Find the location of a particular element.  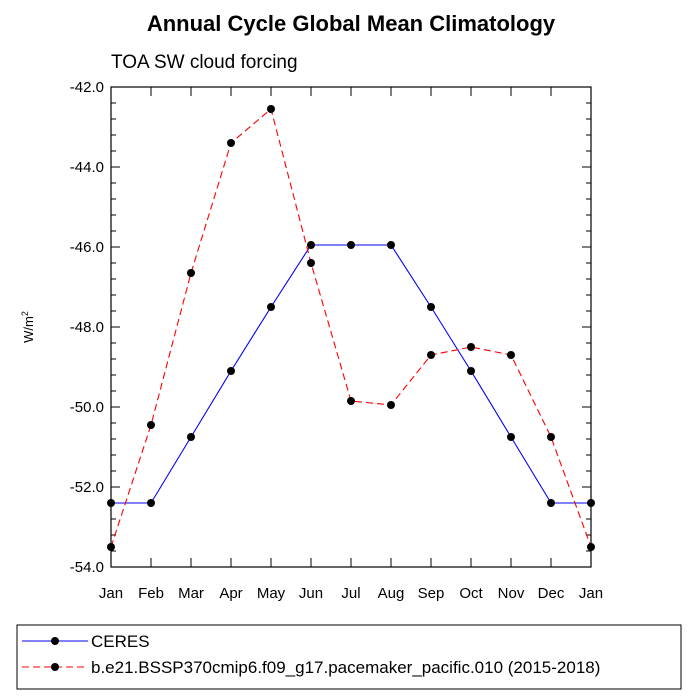

legend-box is located at coordinates (349, 657).